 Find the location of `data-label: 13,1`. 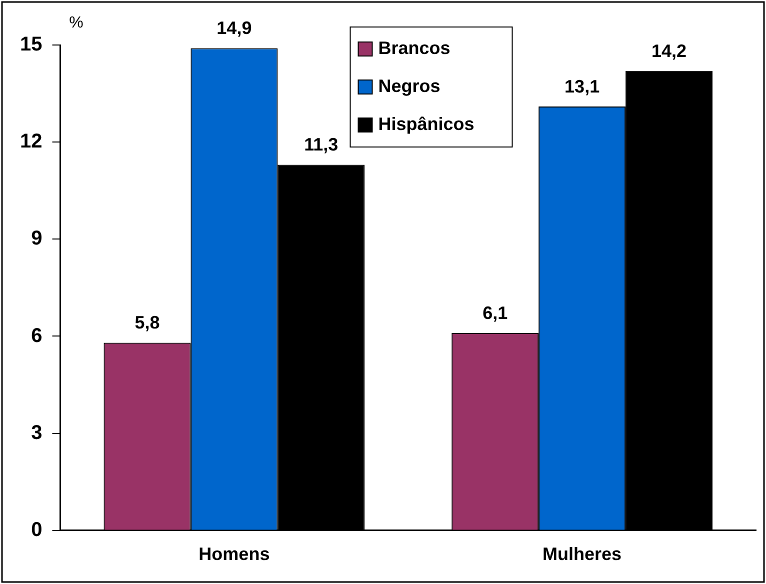

data-label: 13,1 is located at coordinates (582, 86).